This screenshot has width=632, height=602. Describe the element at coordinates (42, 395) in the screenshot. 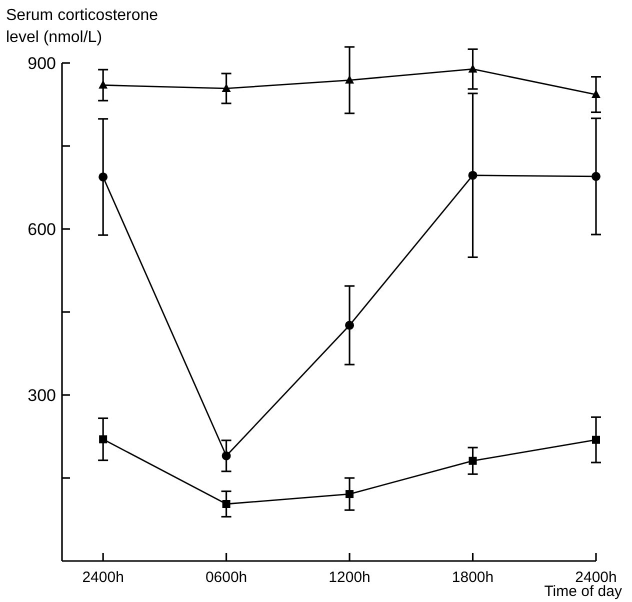

I see `y-tick-label: 300` at that location.